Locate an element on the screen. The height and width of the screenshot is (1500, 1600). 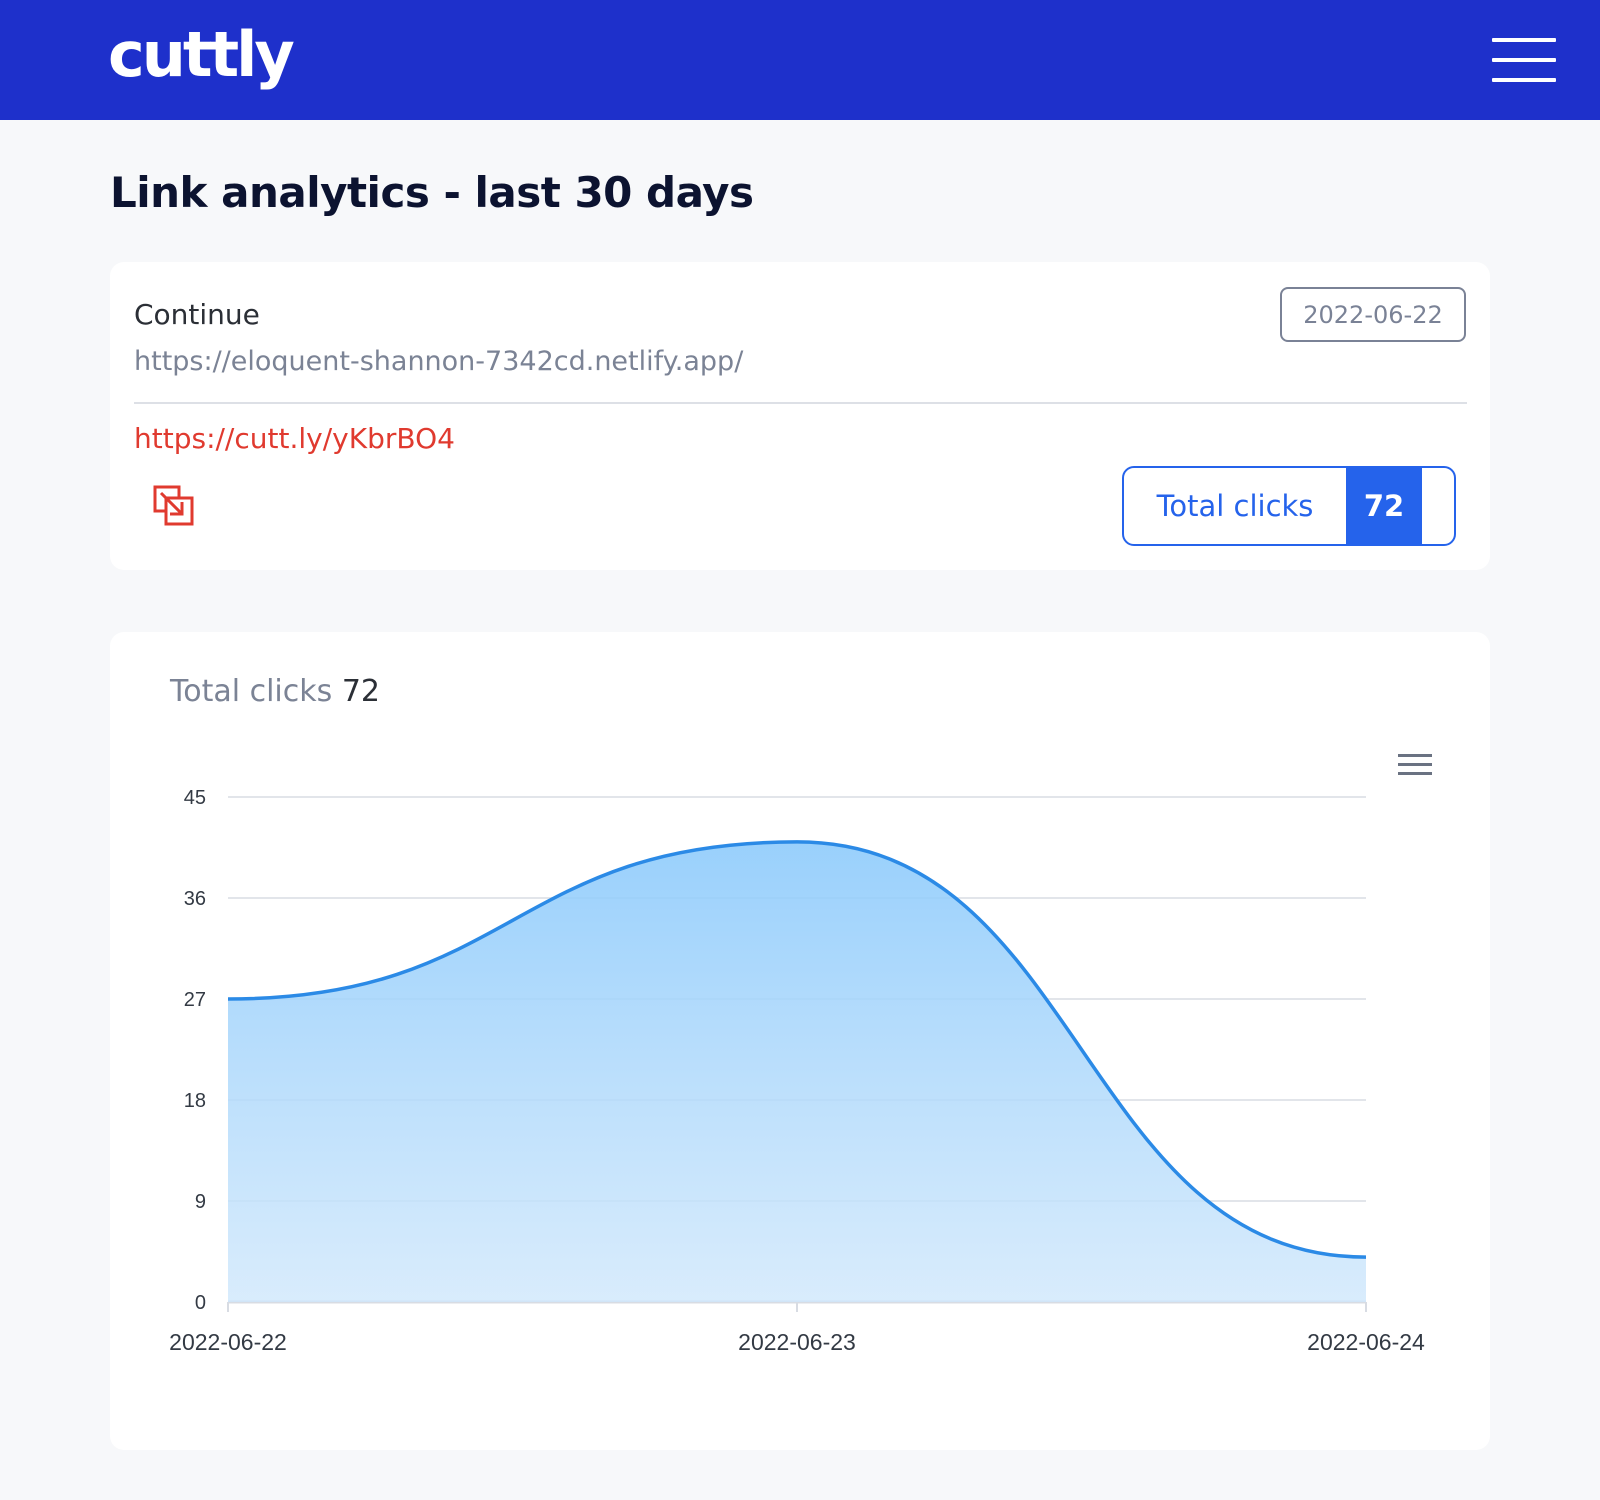
y-tick-label: 27 is located at coordinates (195, 1000).